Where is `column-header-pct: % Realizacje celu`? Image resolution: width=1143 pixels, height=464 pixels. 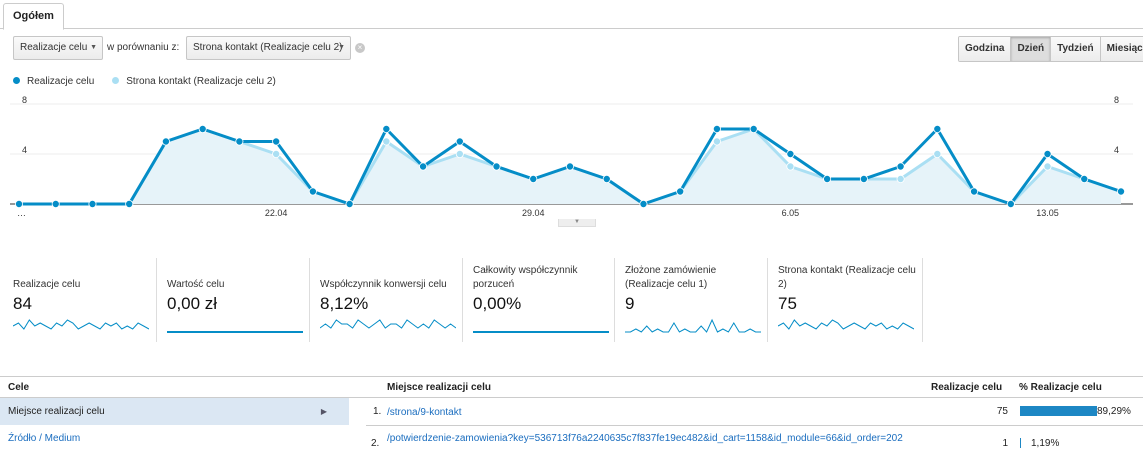 column-header-pct: % Realizacje celu is located at coordinates (1060, 387).